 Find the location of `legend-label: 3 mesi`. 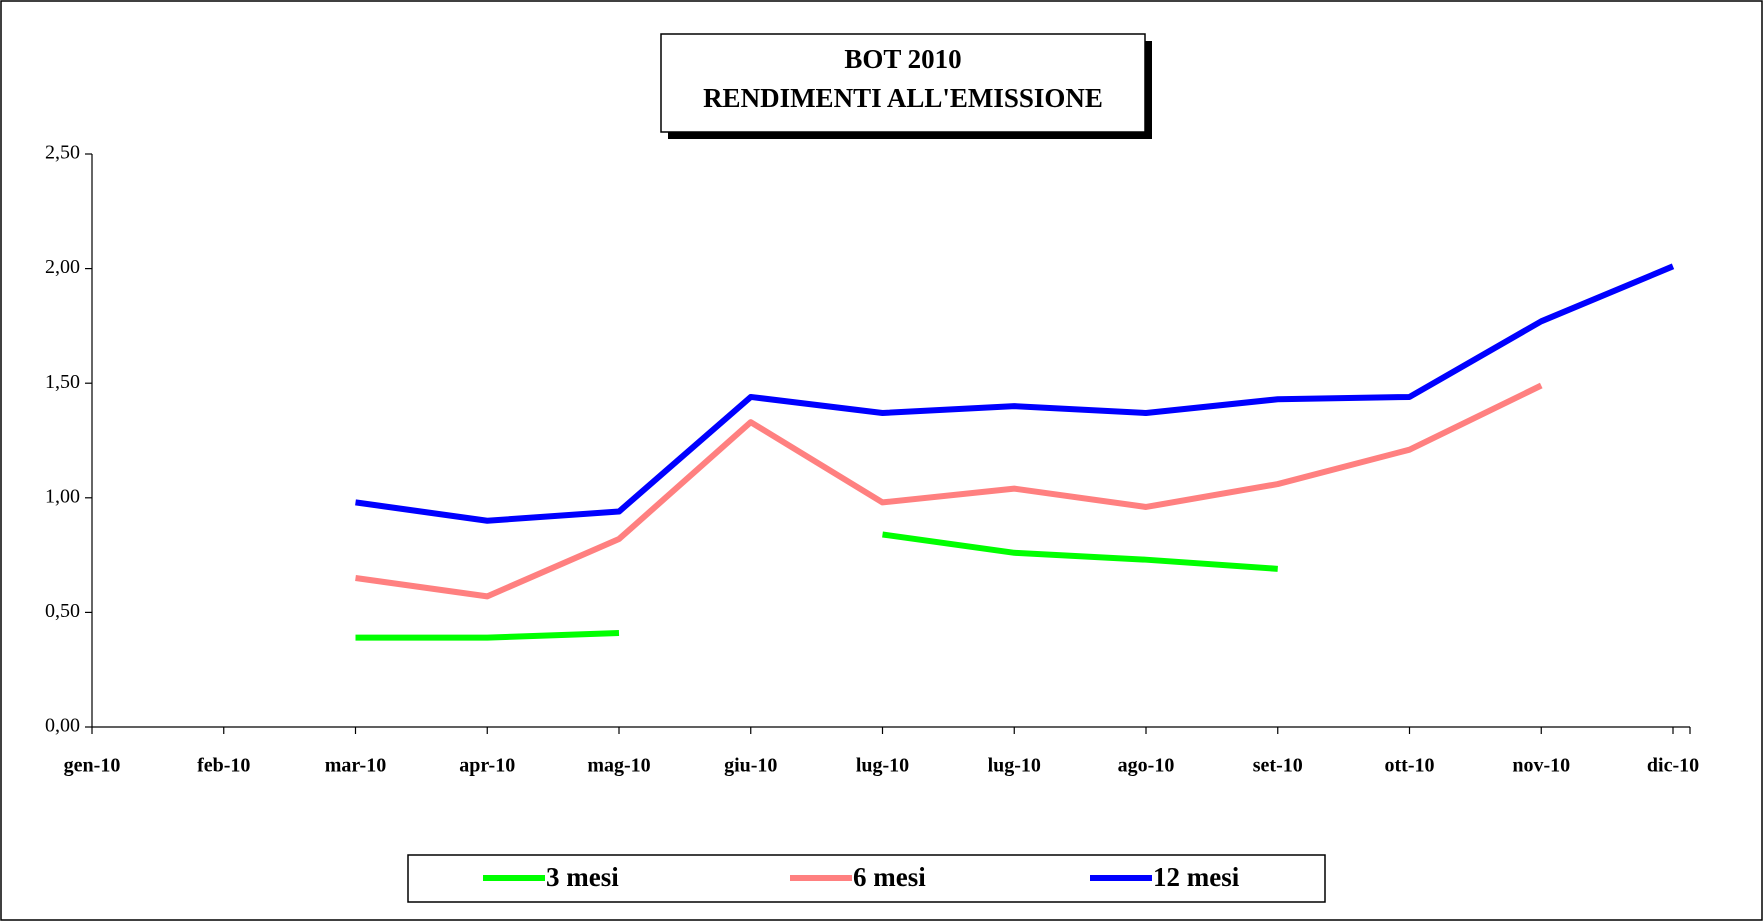

legend-label: 3 mesi is located at coordinates (582, 877).